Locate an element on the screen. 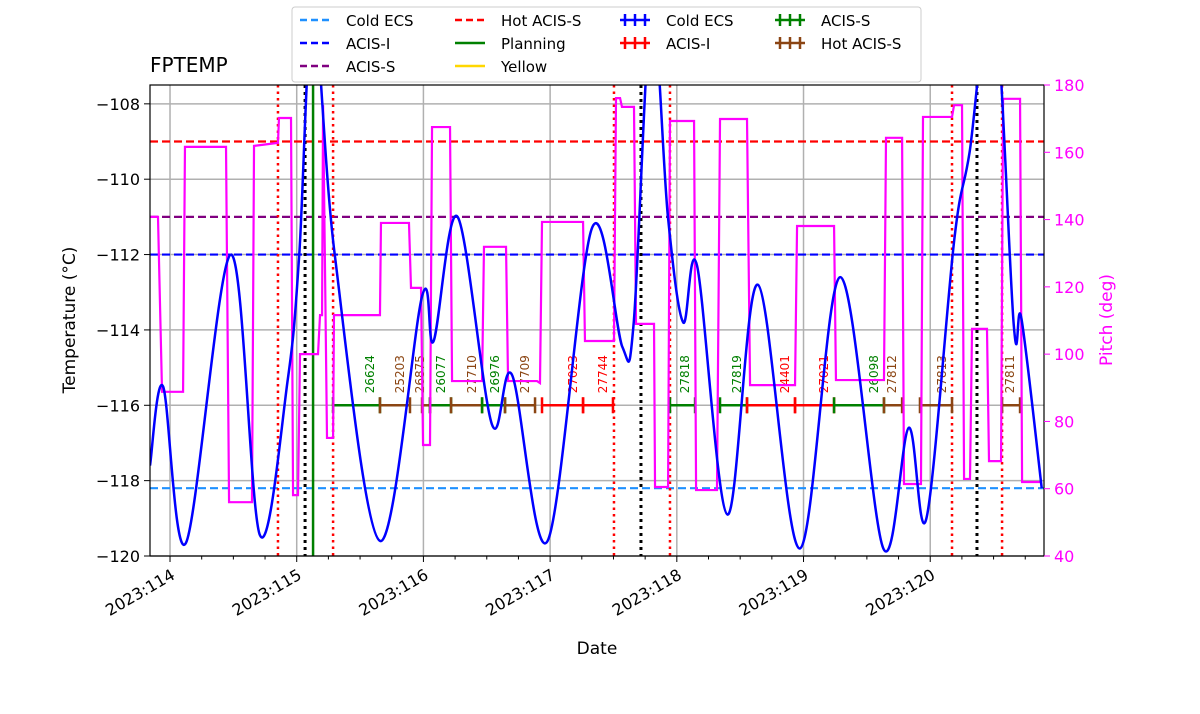  x-tick-label: 2023:119 is located at coordinates (774, 592).